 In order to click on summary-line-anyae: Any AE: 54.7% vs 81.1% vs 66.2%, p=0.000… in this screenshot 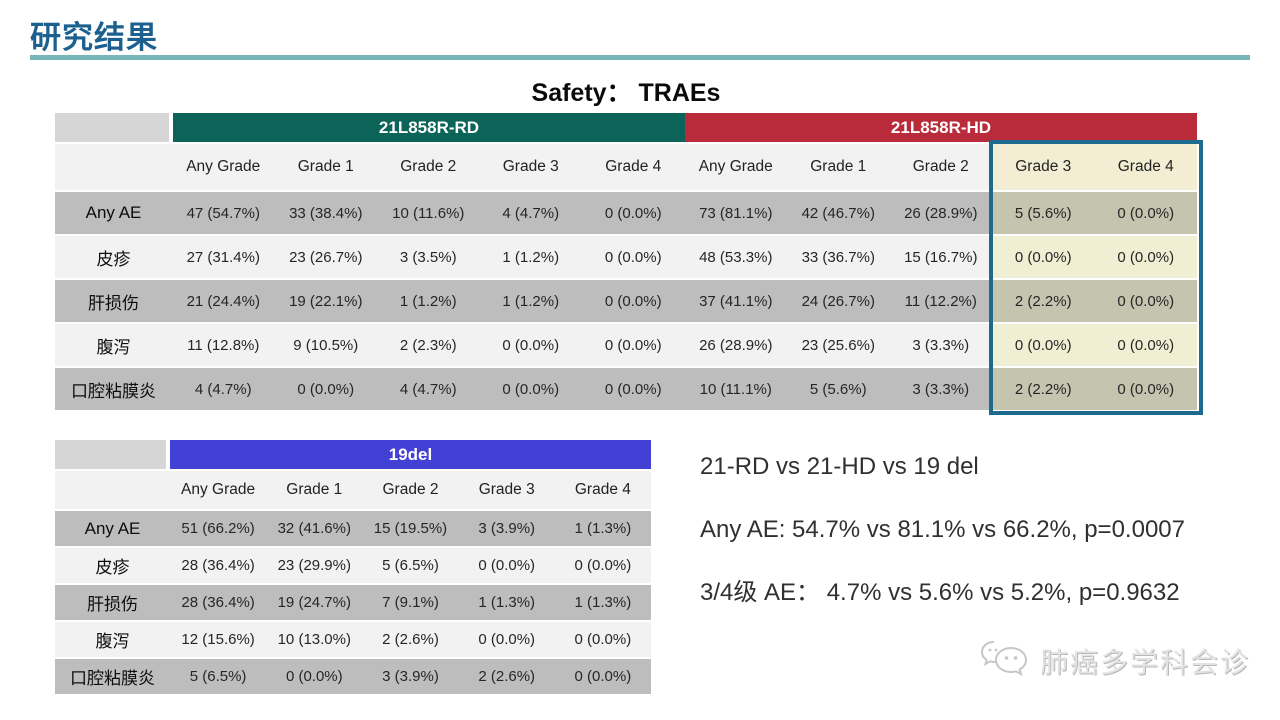, I will do `click(942, 529)`.